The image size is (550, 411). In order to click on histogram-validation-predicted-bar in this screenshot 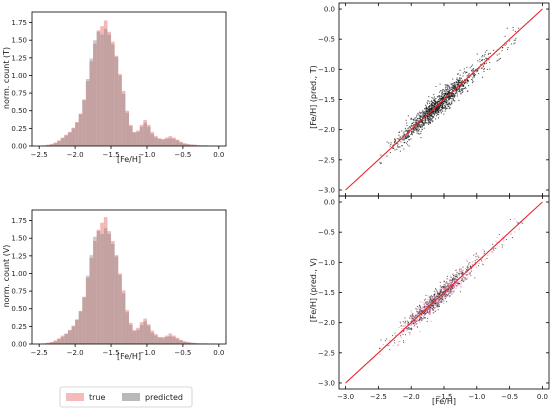, I will do `click(95, 290)`.